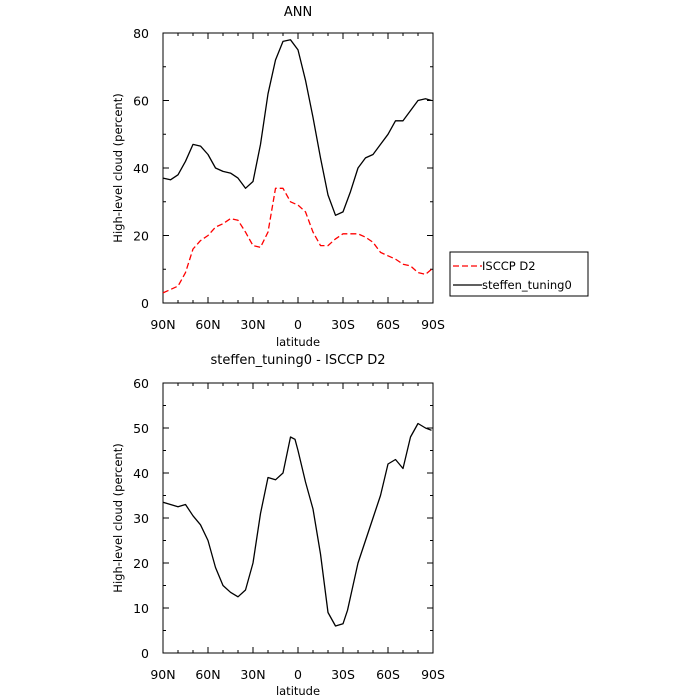  I want to click on chart-title: ANN, so click(298, 12).